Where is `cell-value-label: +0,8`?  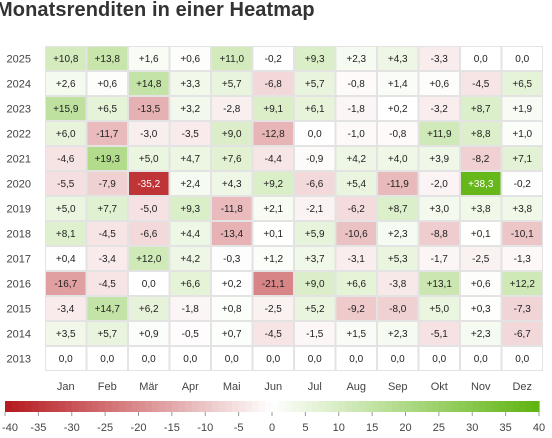 cell-value-label: +0,8 is located at coordinates (232, 309).